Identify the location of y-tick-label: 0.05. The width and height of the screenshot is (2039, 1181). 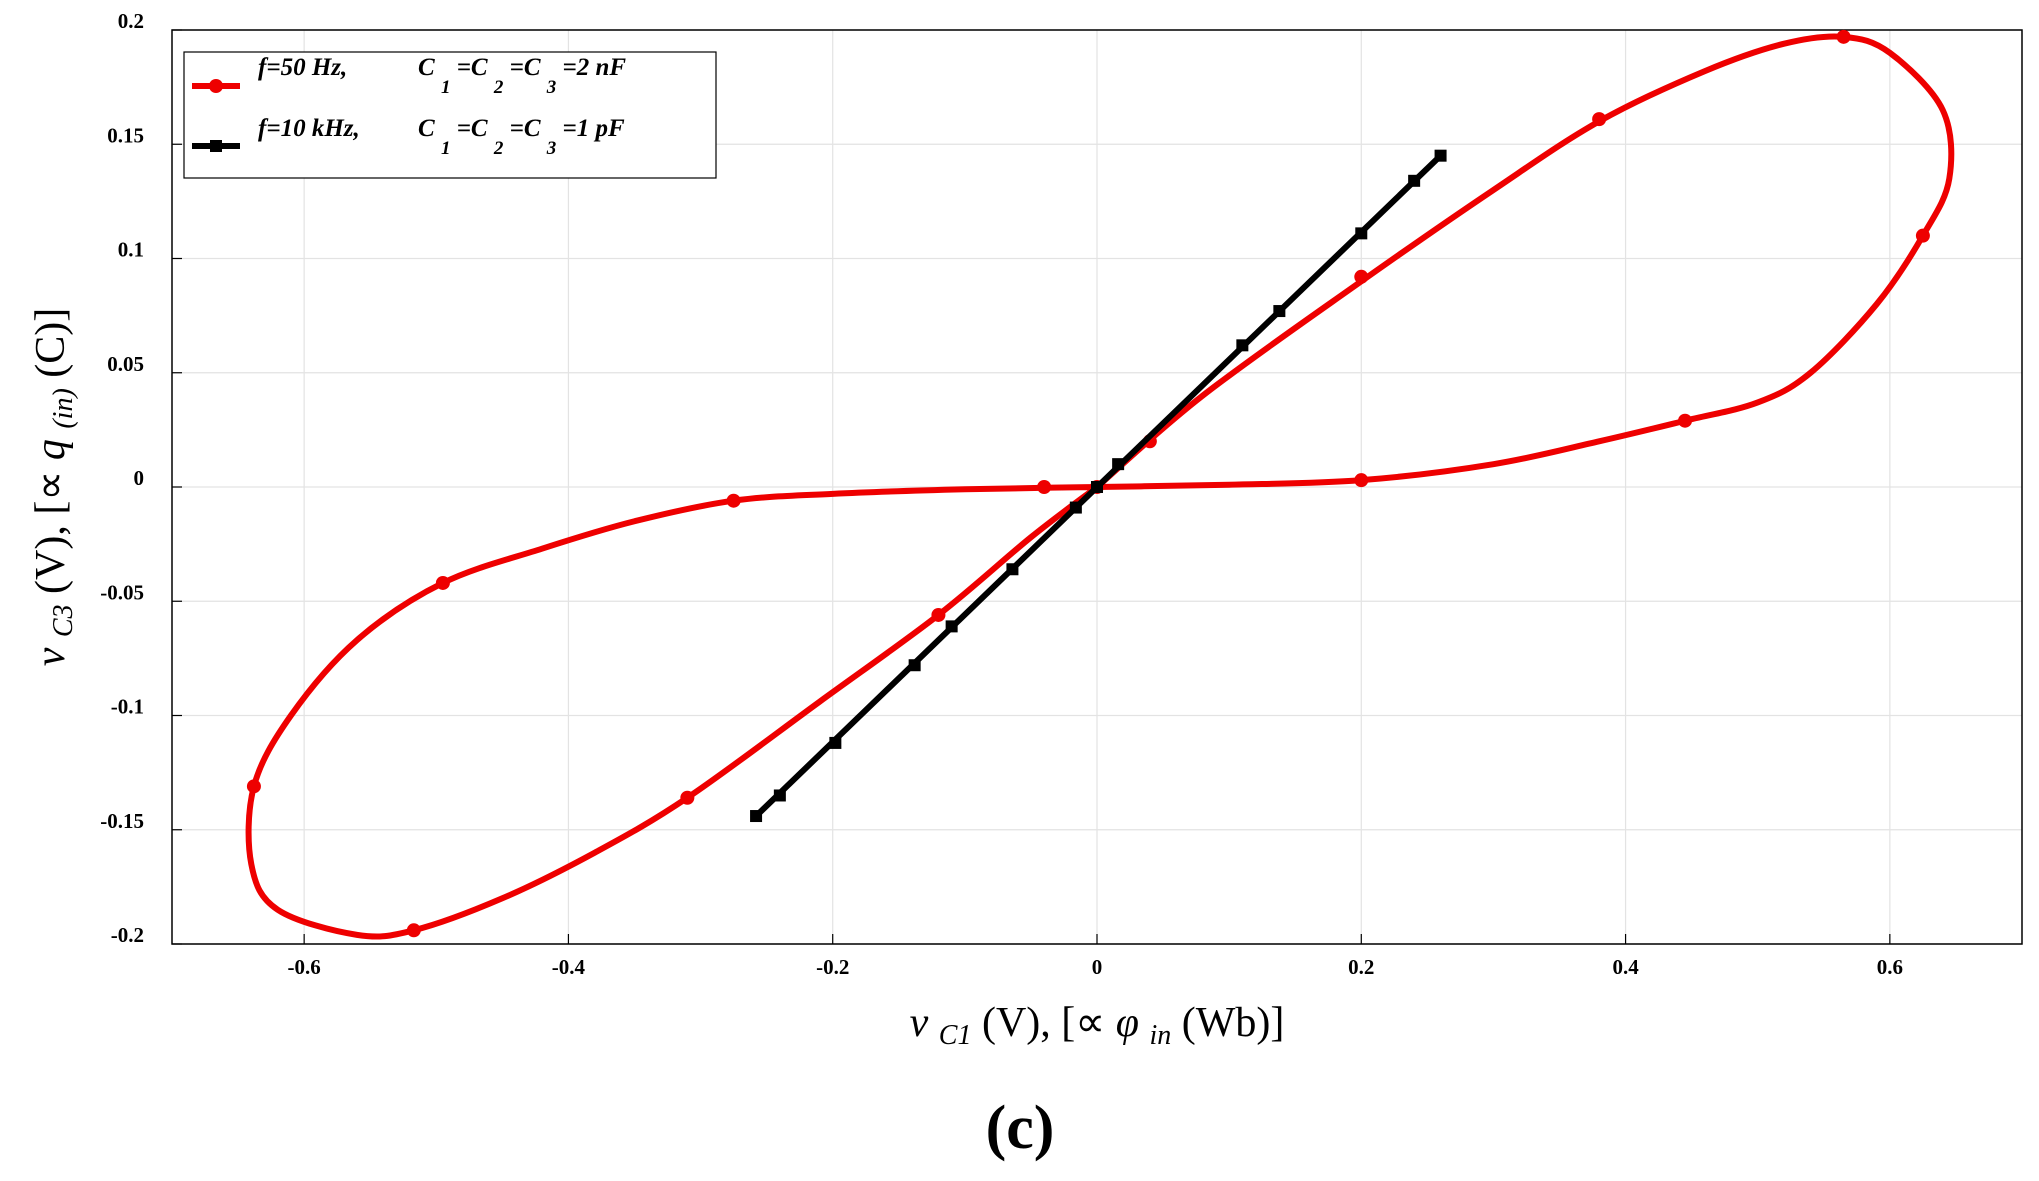
(125, 364).